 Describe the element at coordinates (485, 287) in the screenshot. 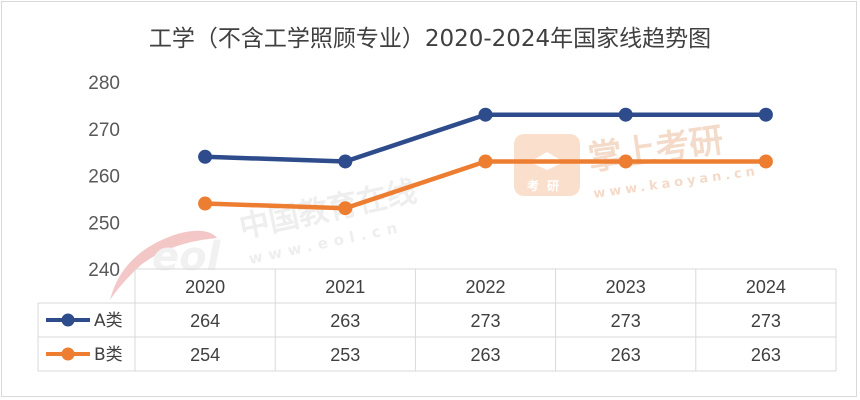

I see `x-tick-label: 2022` at that location.